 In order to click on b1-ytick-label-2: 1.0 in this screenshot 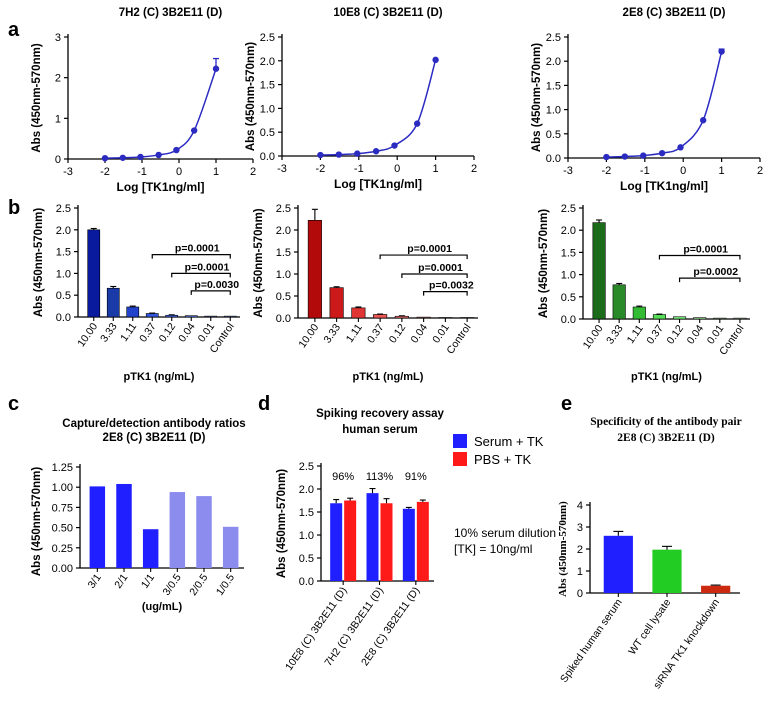, I will do `click(63, 274)`.